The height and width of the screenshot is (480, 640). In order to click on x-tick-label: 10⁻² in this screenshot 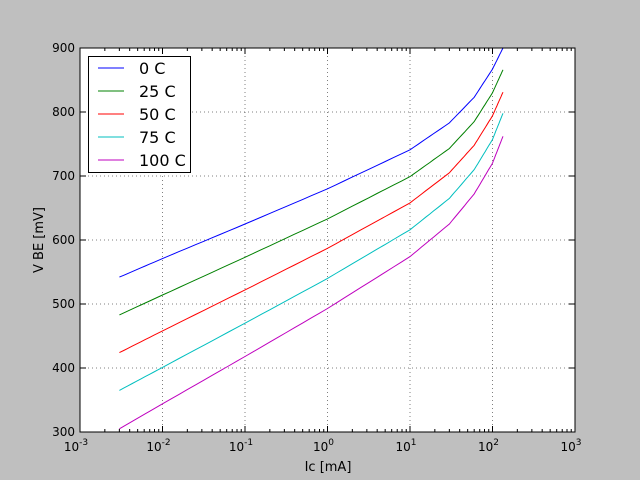, I will do `click(158, 446)`.